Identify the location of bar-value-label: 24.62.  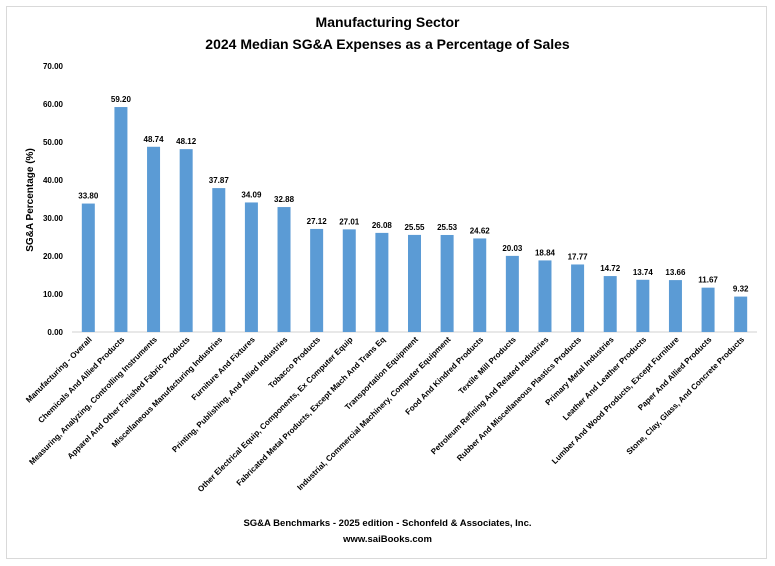
(480, 230).